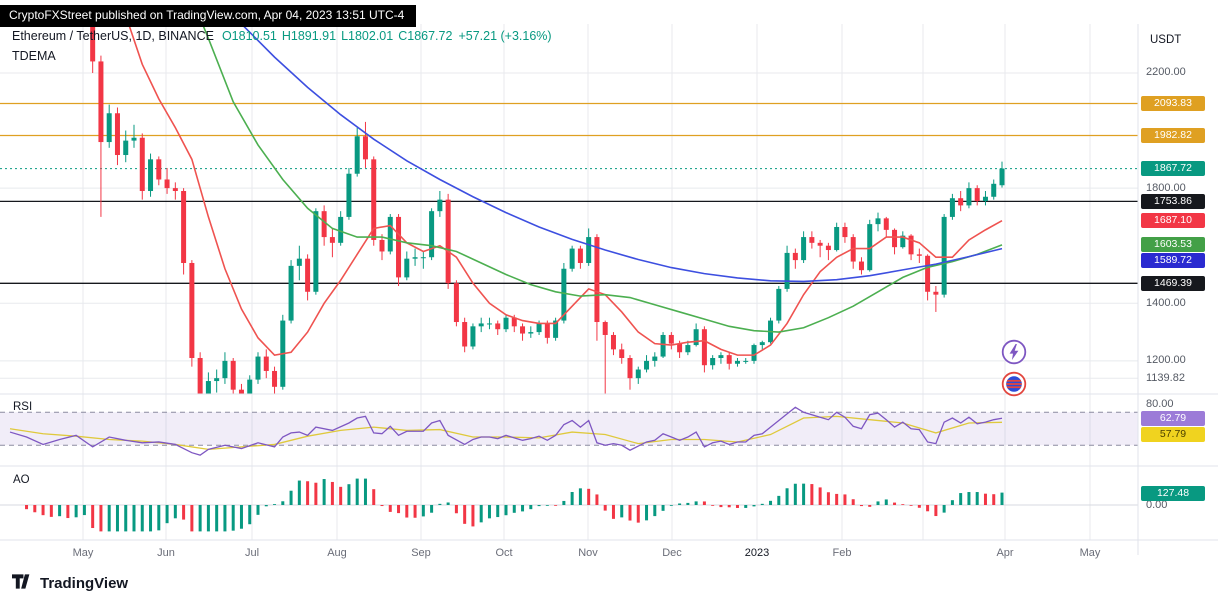 The height and width of the screenshot is (603, 1218). Describe the element at coordinates (309, 36) in the screenshot. I see `ohlc-value-h: H1891.91` at that location.